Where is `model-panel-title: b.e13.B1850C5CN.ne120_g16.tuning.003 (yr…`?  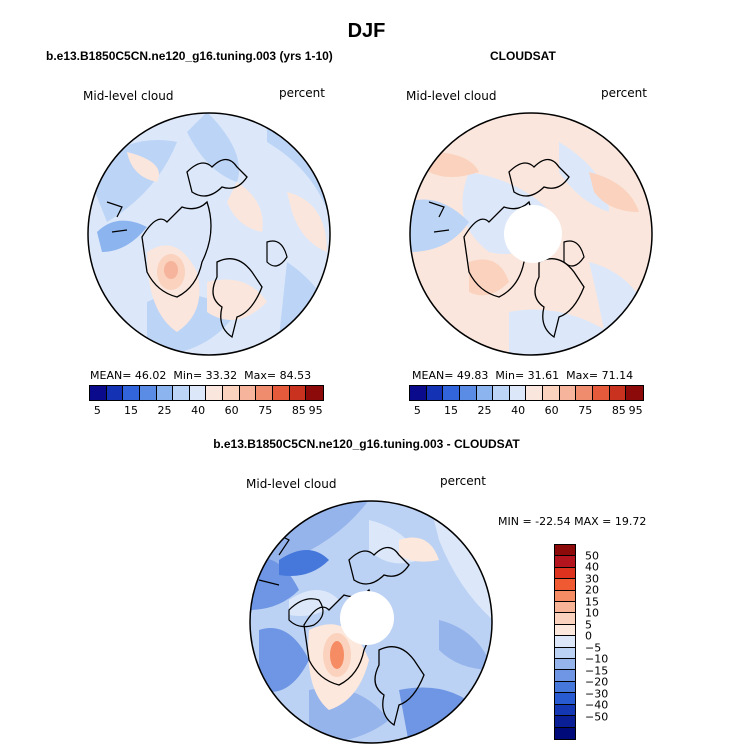
model-panel-title: b.e13.B1850C5CN.ne120_g16.tuning.003 (yr… is located at coordinates (189, 56).